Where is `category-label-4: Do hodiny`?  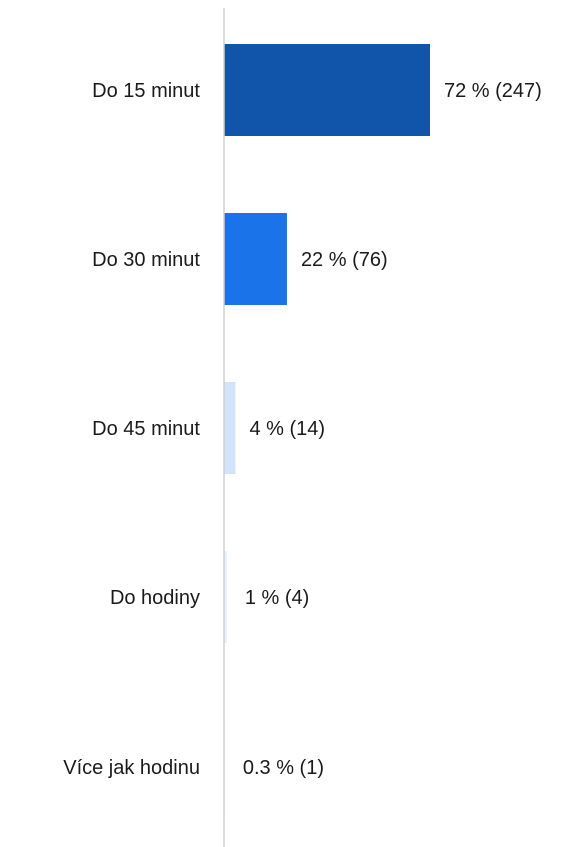 category-label-4: Do hodiny is located at coordinates (155, 598).